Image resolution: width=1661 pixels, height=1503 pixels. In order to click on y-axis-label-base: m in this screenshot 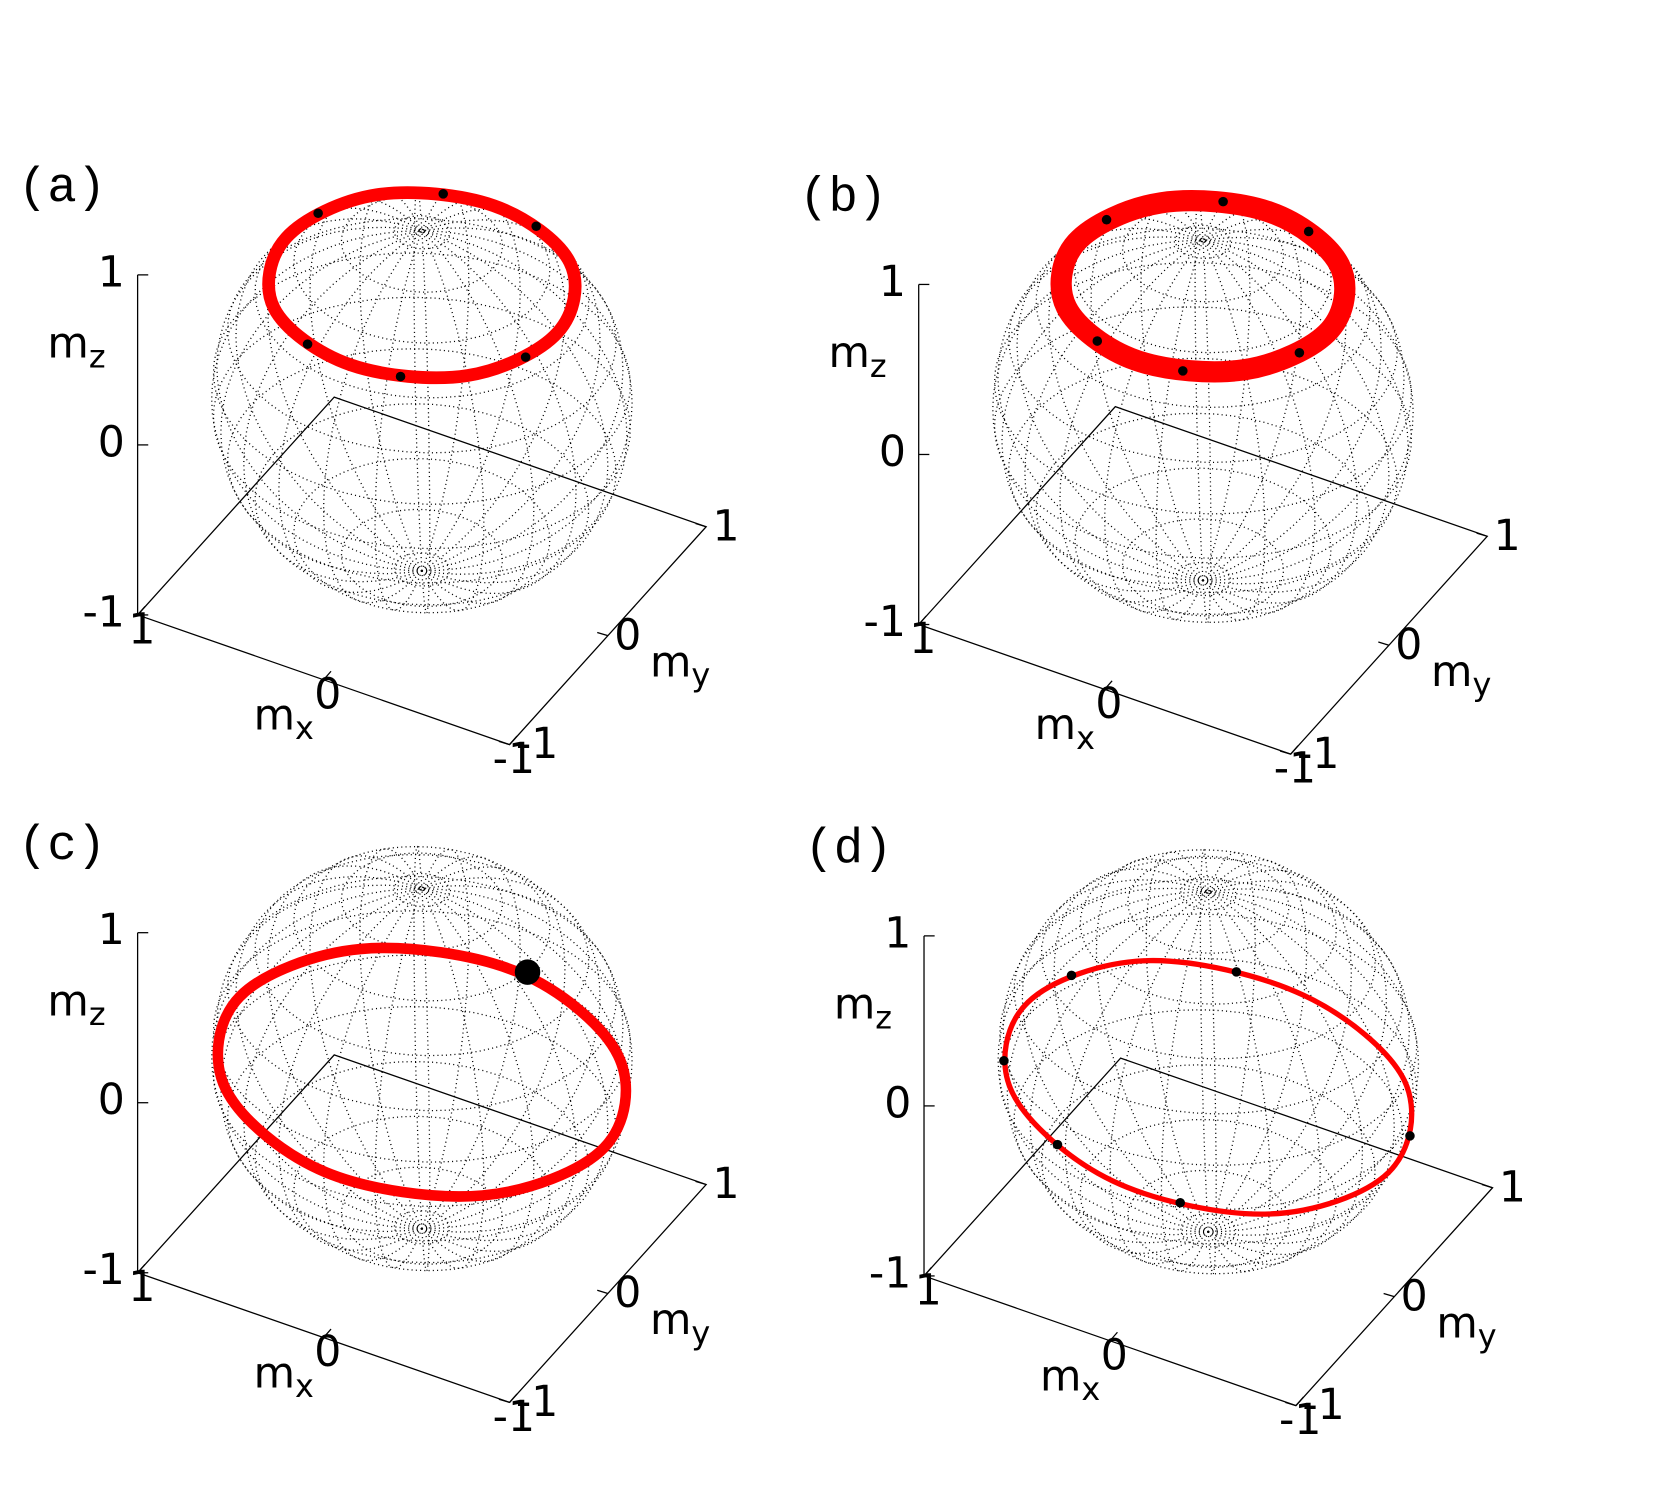, I will do `click(1451, 671)`.